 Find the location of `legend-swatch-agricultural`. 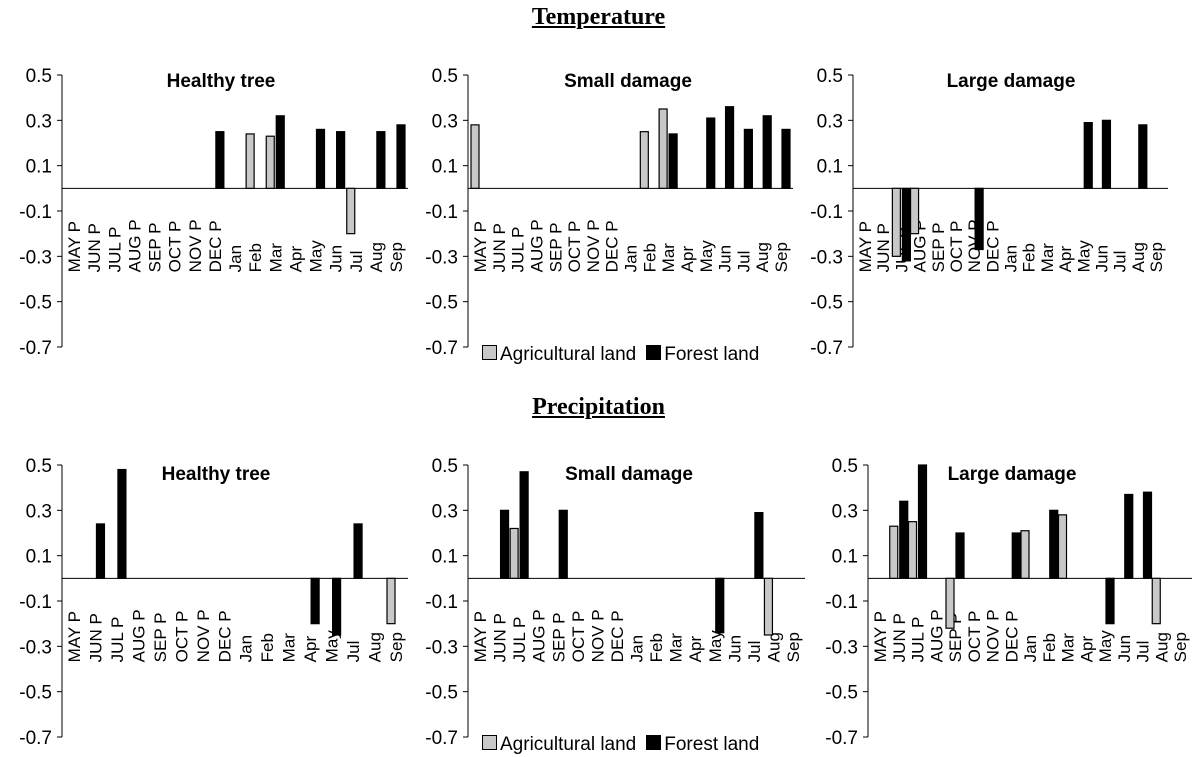

legend-swatch-agricultural is located at coordinates (489, 353).